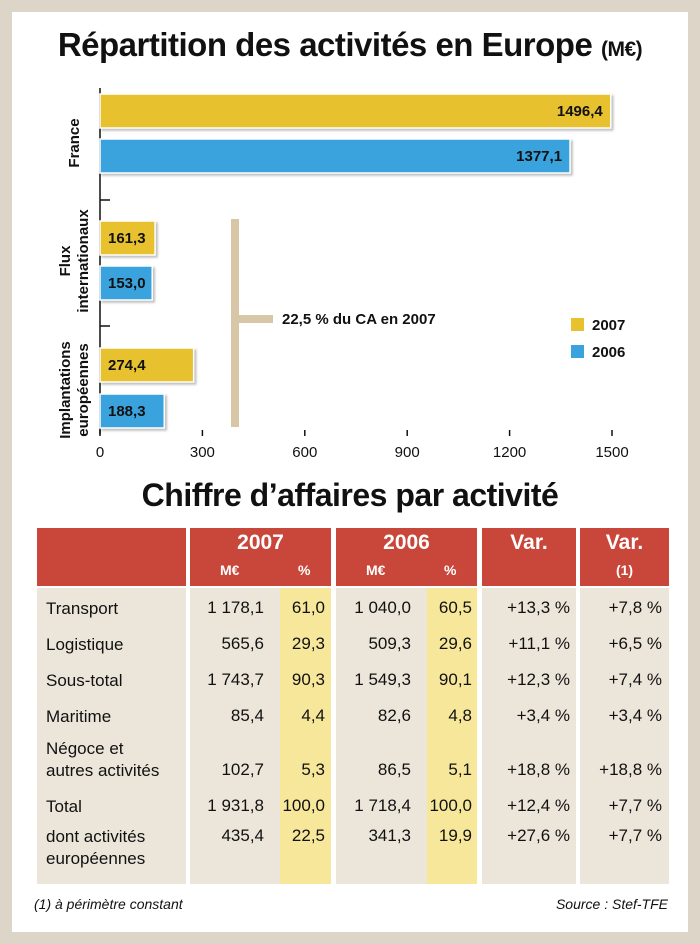 The width and height of the screenshot is (700, 944). Describe the element at coordinates (83, 261) in the screenshot. I see `category-label-line: internationaux` at that location.